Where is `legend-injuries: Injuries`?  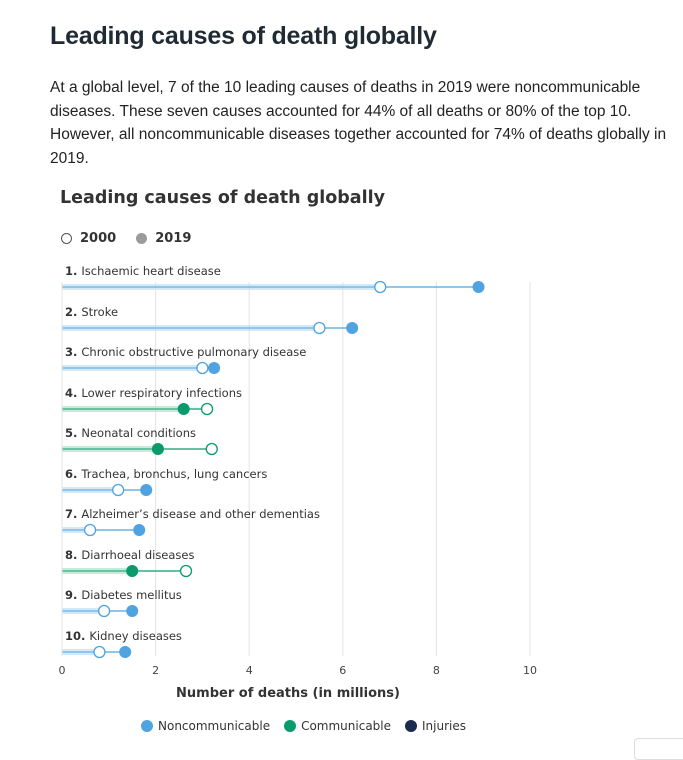 legend-injuries: Injuries is located at coordinates (435, 726).